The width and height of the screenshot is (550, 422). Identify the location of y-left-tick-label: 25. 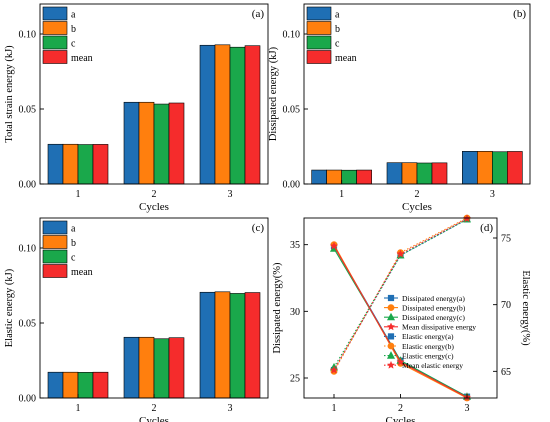
(295, 379).